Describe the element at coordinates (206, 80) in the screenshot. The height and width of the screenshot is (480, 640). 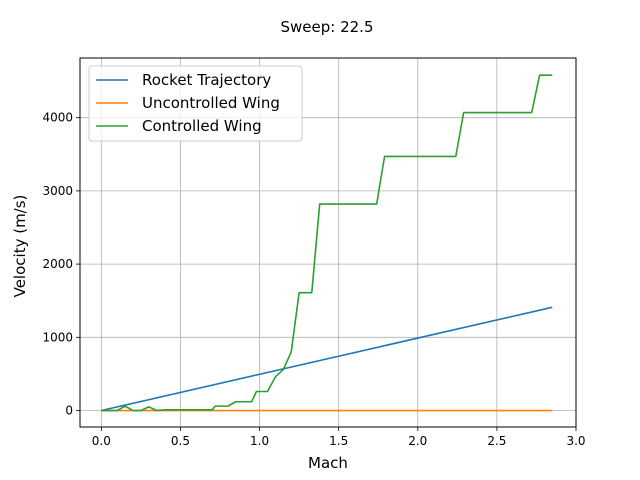
I see `legend-label: Rocket Trajectory` at that location.